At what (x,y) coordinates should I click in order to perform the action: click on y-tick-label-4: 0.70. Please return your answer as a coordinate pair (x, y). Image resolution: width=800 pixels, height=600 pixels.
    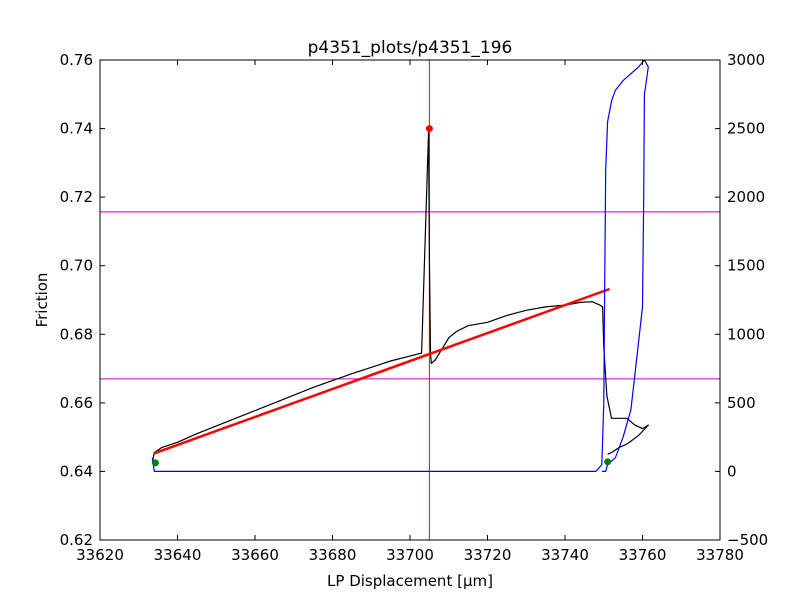
    Looking at the image, I should click on (76, 266).